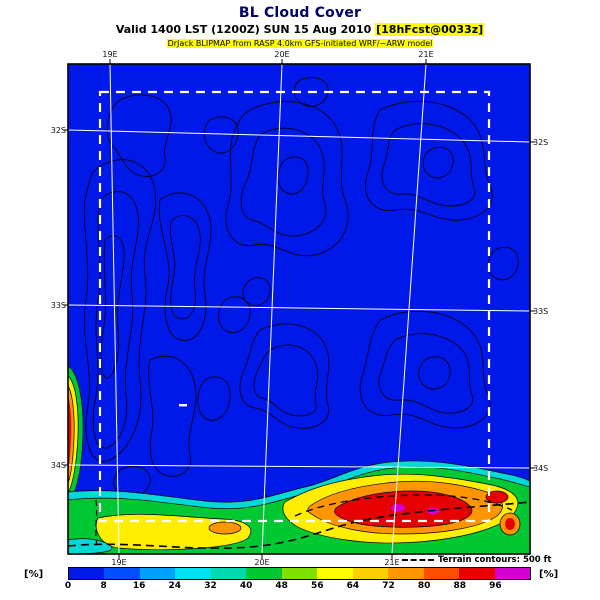  I want to click on colorbar-tick-label: 88, so click(460, 586).